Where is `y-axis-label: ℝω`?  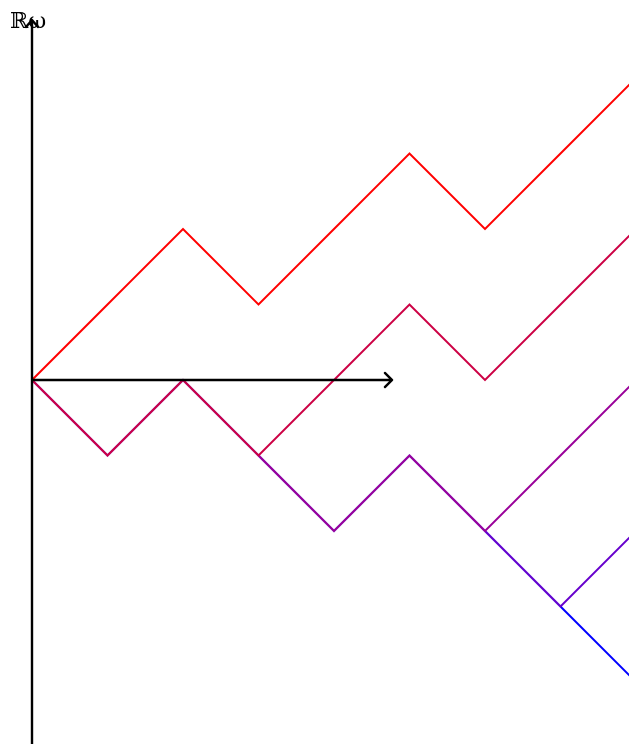
y-axis-label: ℝω is located at coordinates (28, 21).